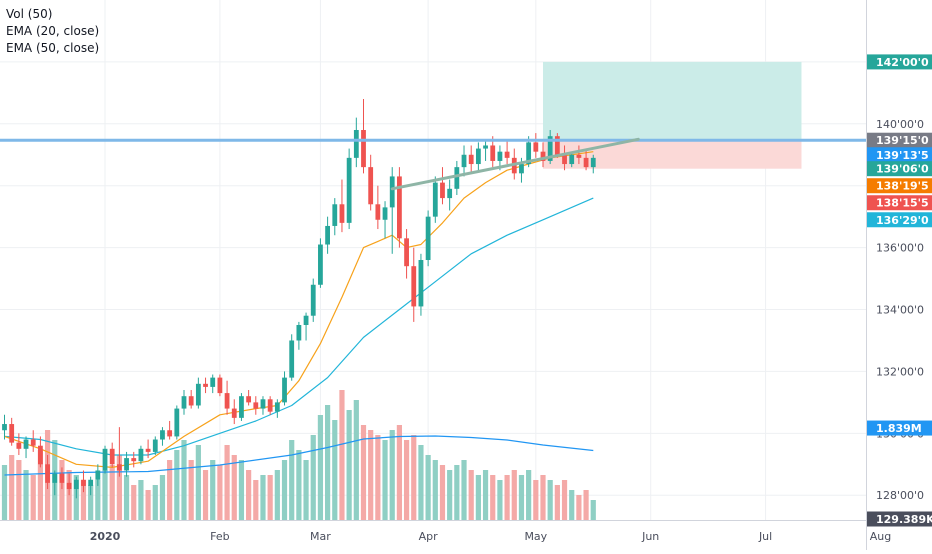  What do you see at coordinates (650, 536) in the screenshot?
I see `time-tick-label: Jun` at bounding box center [650, 536].